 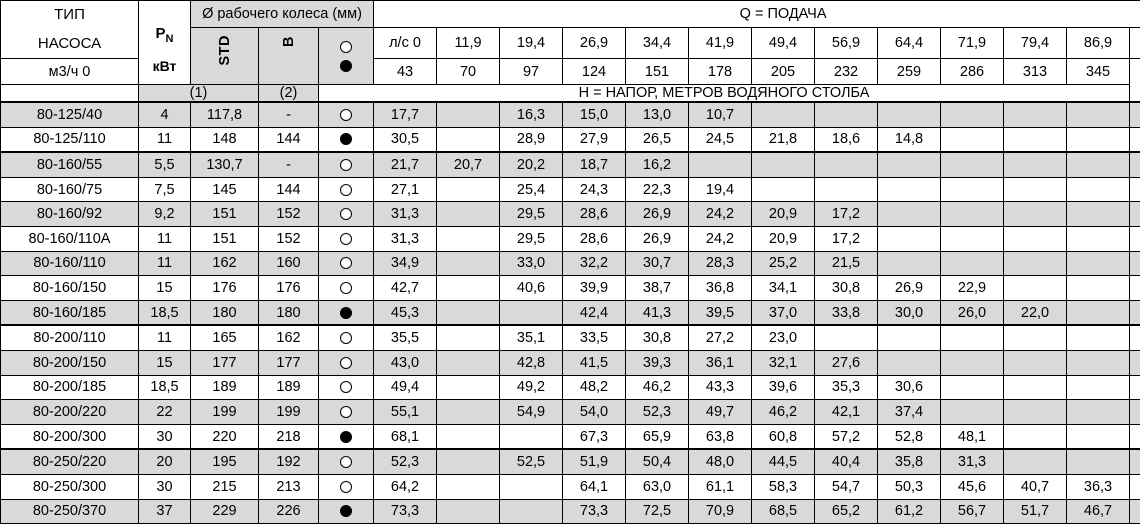 I want to click on cell-head-7: 65,2, so click(x=846, y=511).